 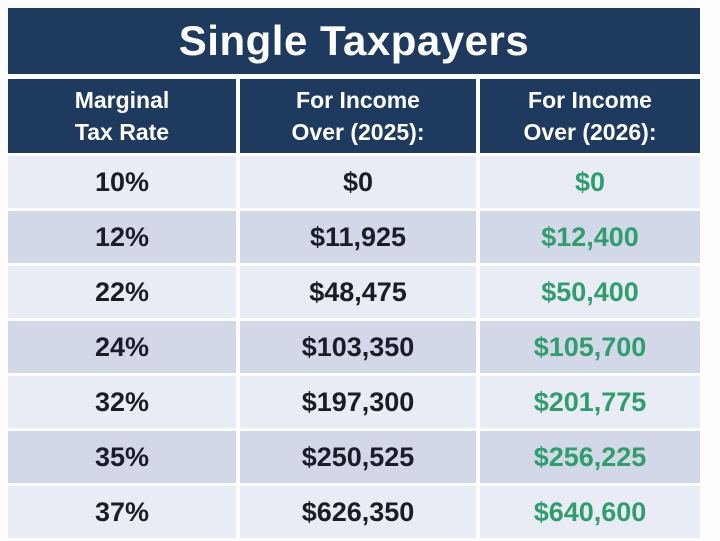 I want to click on title-bar: Single Taxpayers, so click(x=354, y=41).